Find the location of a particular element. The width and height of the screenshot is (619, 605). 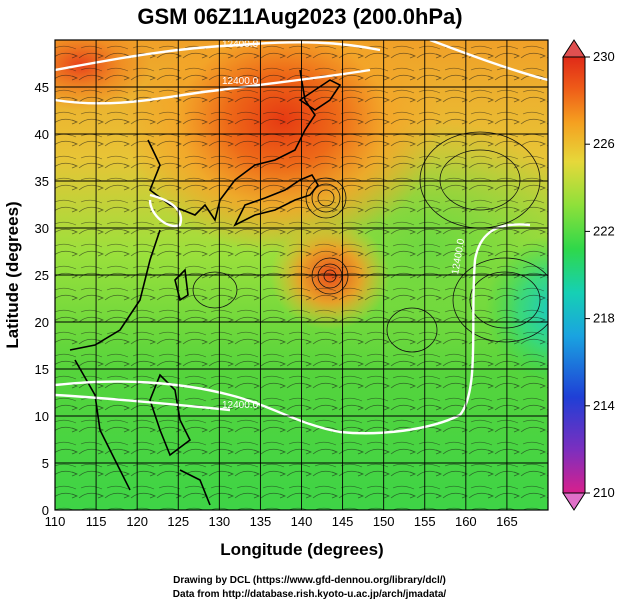

x-tick-label: 115 is located at coordinates (96, 521).